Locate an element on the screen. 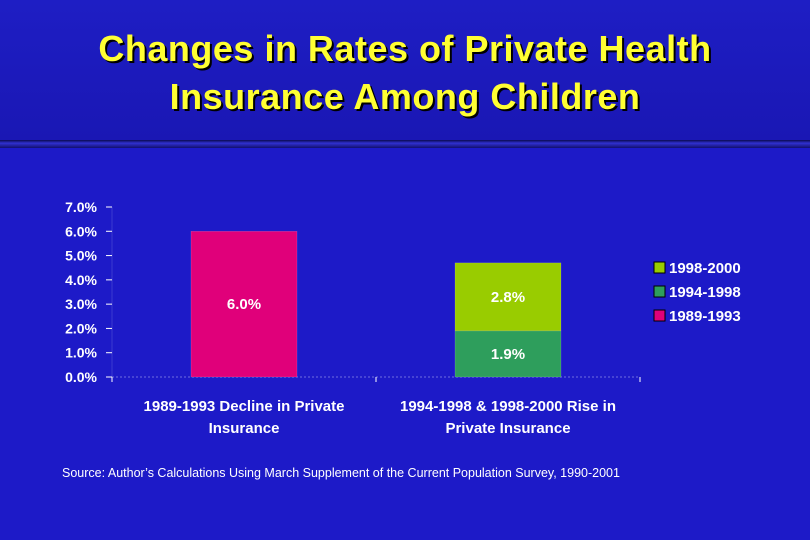 The image size is (810, 540). category-label: 1989-1993 Decline in Private is located at coordinates (244, 406).